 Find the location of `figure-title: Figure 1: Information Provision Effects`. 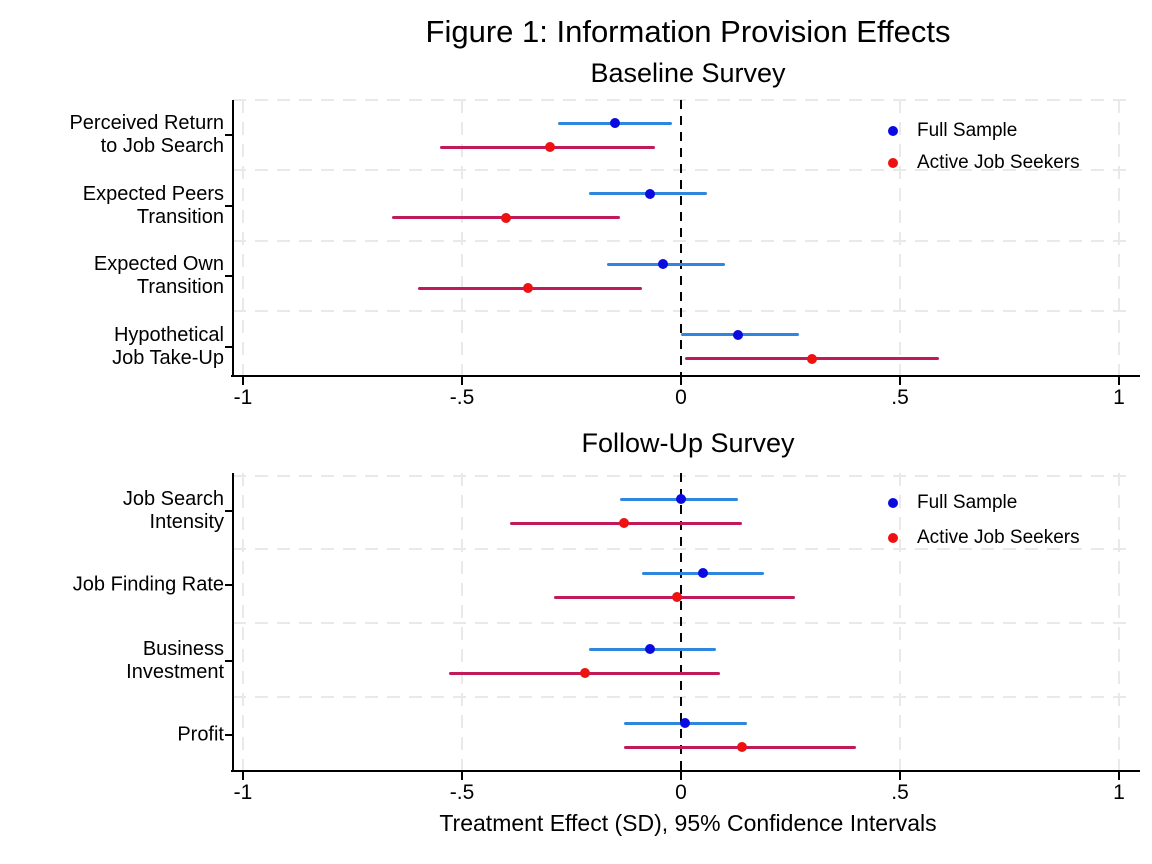

figure-title: Figure 1: Information Provision Effects is located at coordinates (688, 31).